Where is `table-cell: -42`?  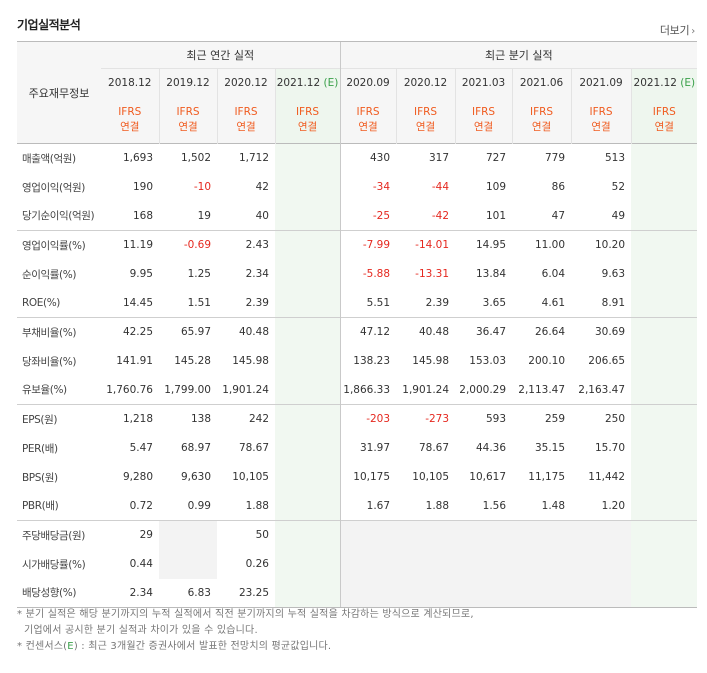
table-cell: -42 is located at coordinates (440, 215).